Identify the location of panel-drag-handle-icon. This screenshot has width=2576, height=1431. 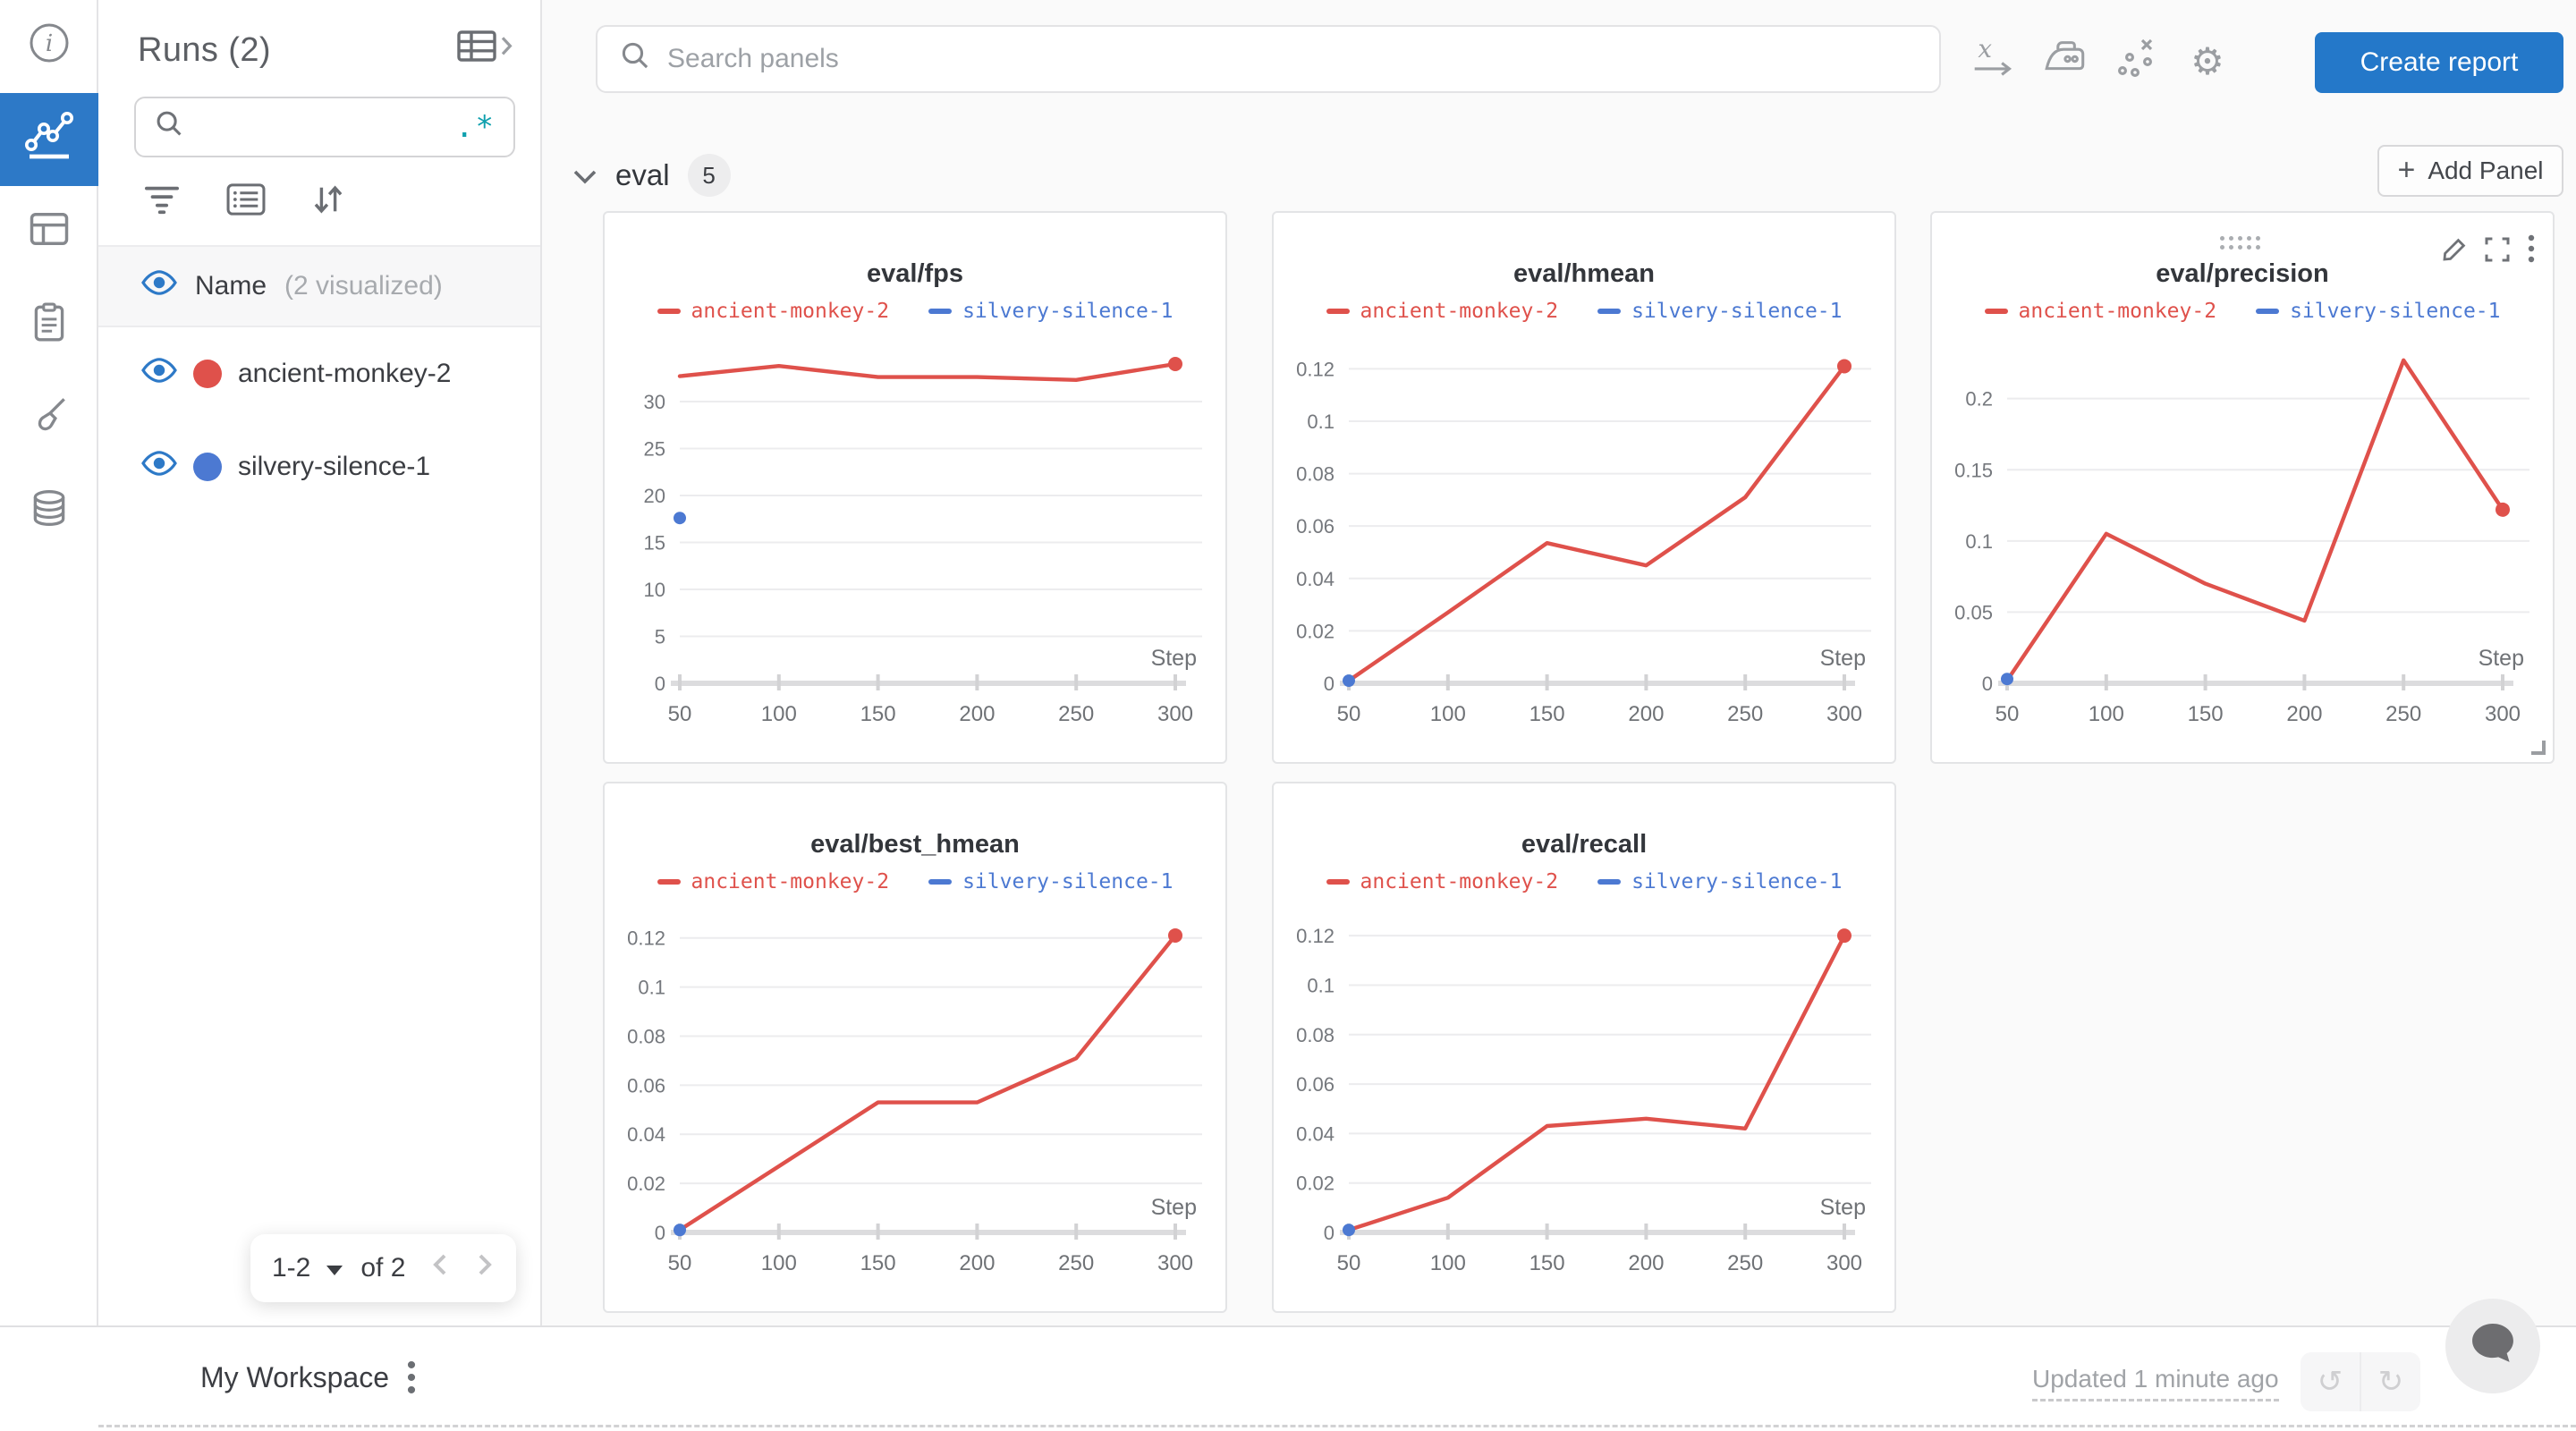
(2242, 245).